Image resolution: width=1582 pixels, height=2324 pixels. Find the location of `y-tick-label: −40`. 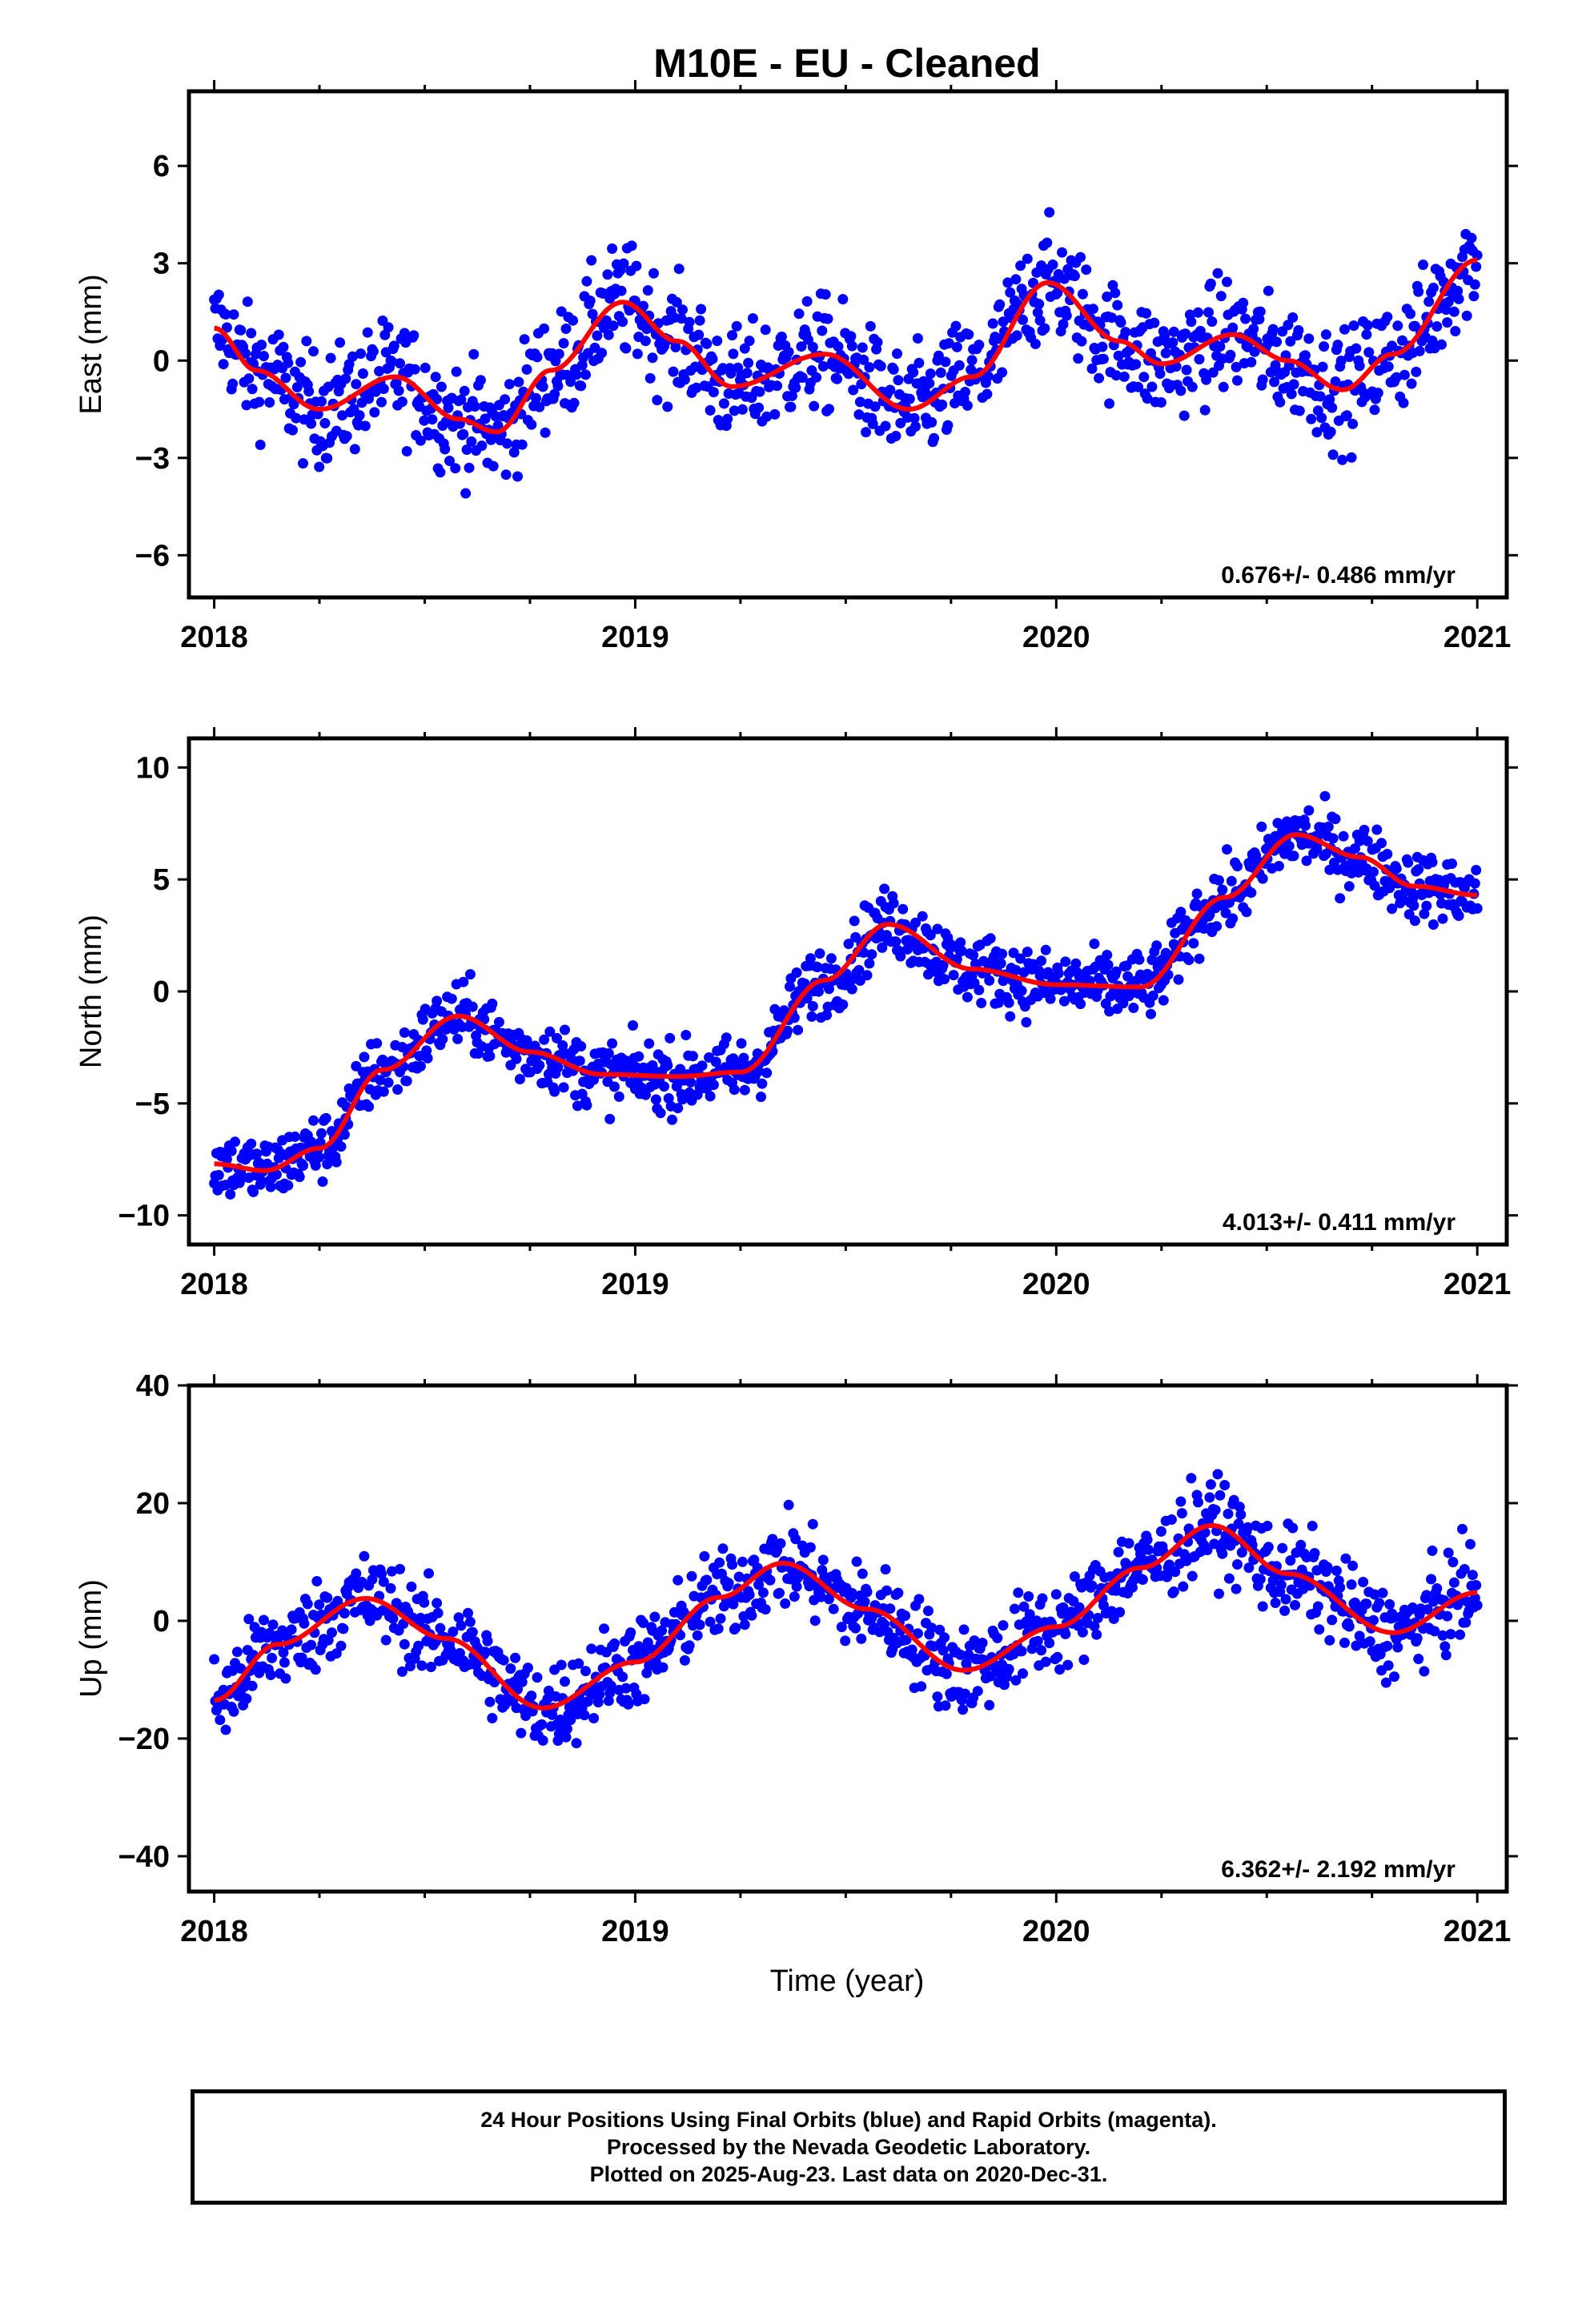

y-tick-label: −40 is located at coordinates (144, 1857).